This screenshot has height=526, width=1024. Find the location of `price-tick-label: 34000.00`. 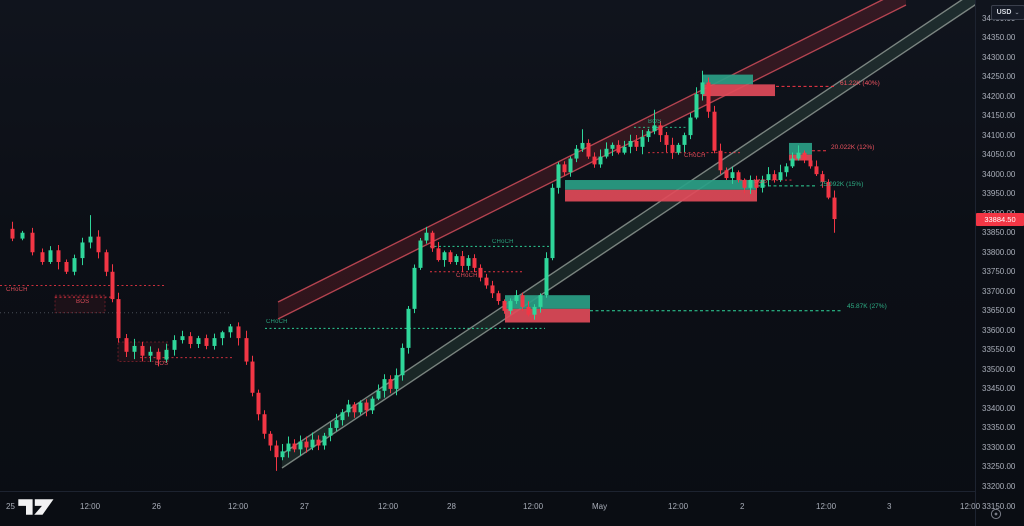

price-tick-label: 34000.00 is located at coordinates (999, 174).